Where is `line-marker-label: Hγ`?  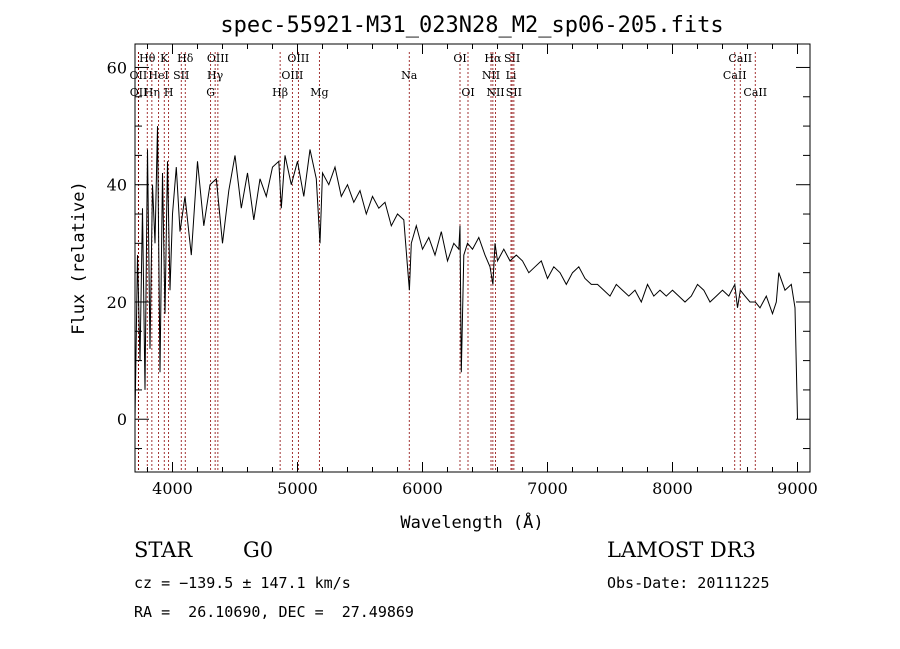 line-marker-label: Hγ is located at coordinates (215, 75).